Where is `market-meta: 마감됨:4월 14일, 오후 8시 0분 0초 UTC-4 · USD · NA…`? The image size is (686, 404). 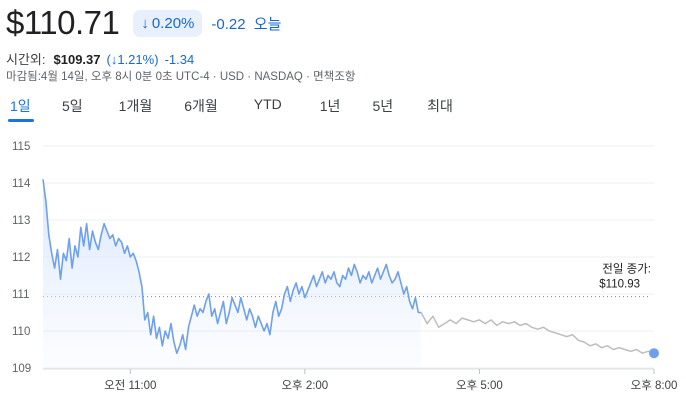
market-meta: 마감됨:4월 14일, 오후 8시 0분 0초 UTC-4 · USD · NA… is located at coordinates (181, 77).